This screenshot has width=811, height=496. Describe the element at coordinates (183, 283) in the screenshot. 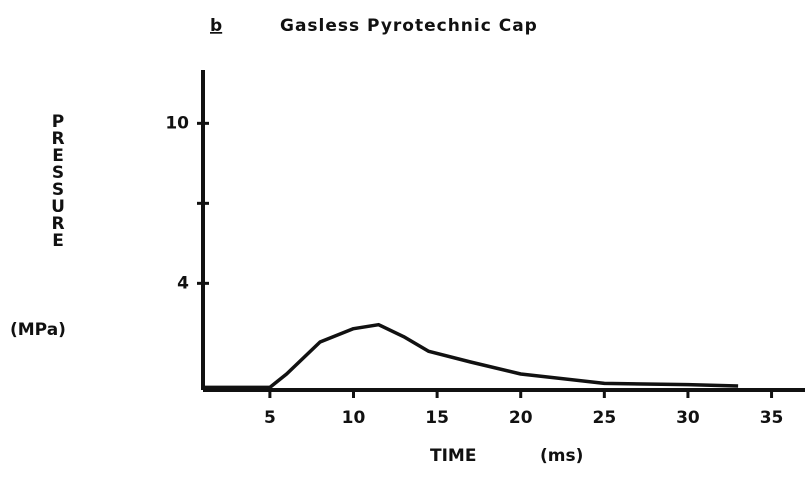

I see `y-tick-label: 4` at that location.